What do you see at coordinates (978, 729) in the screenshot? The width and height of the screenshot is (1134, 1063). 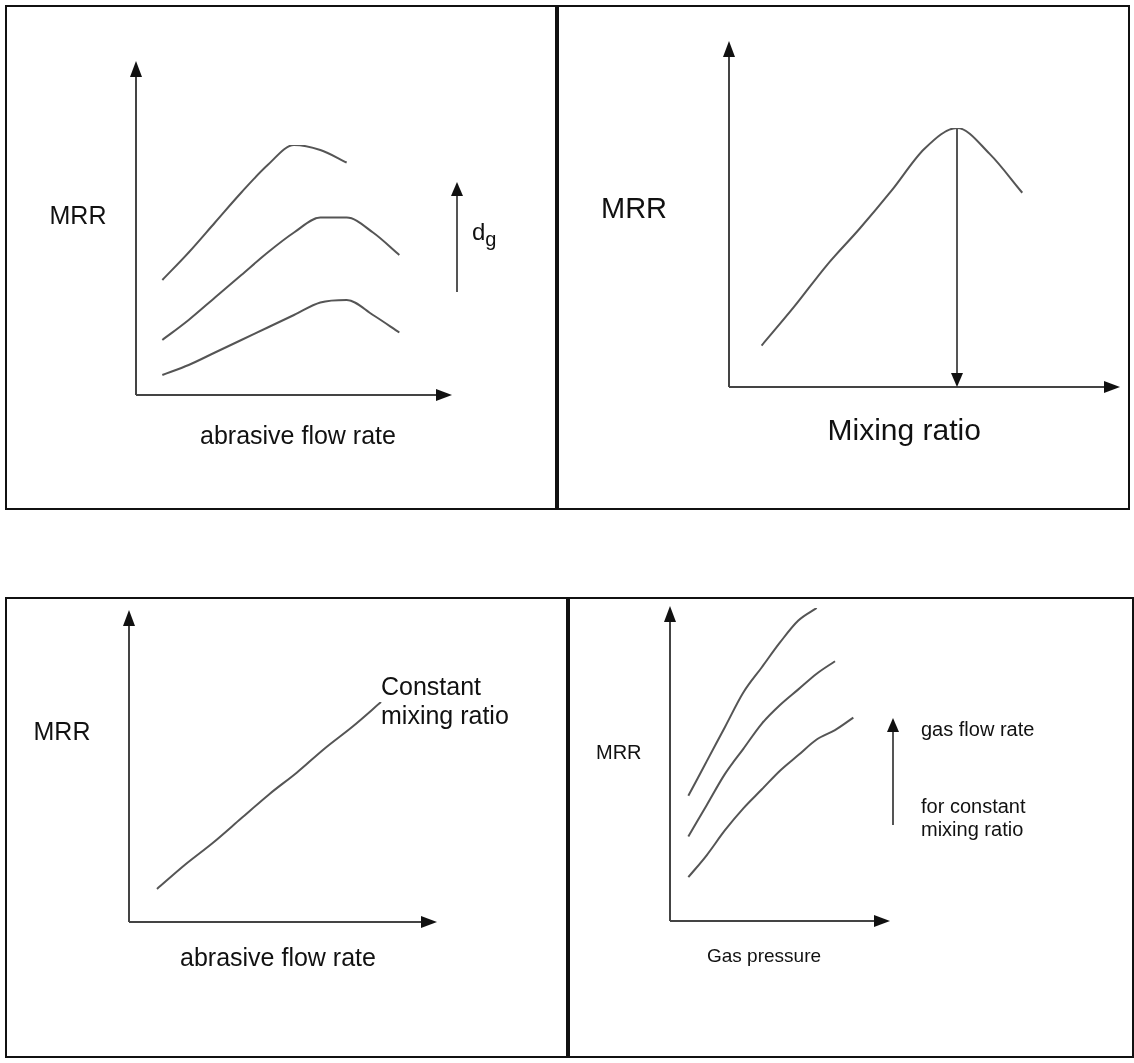 I see `text: gas flow rate` at bounding box center [978, 729].